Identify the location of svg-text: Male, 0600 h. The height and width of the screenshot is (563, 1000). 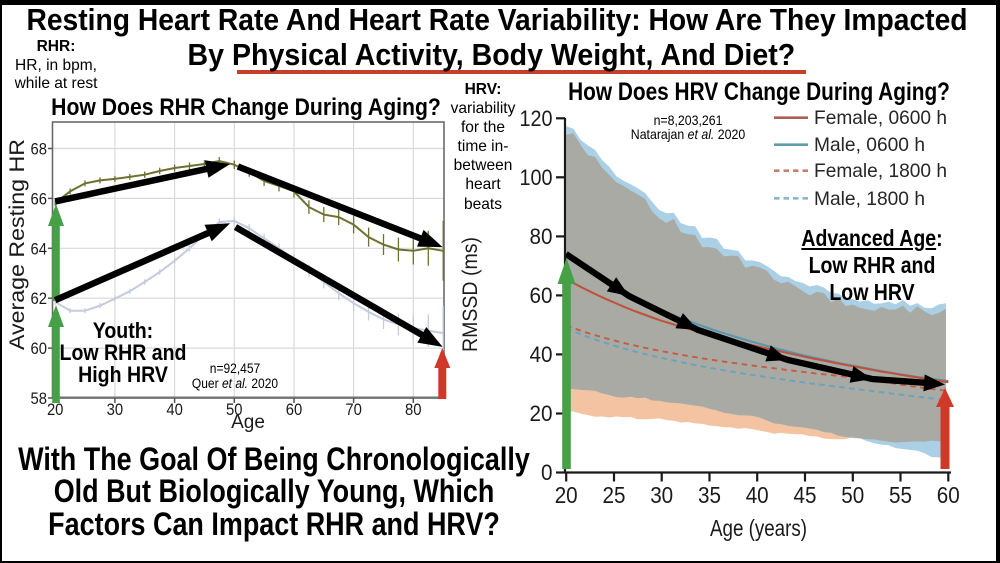
(869, 145).